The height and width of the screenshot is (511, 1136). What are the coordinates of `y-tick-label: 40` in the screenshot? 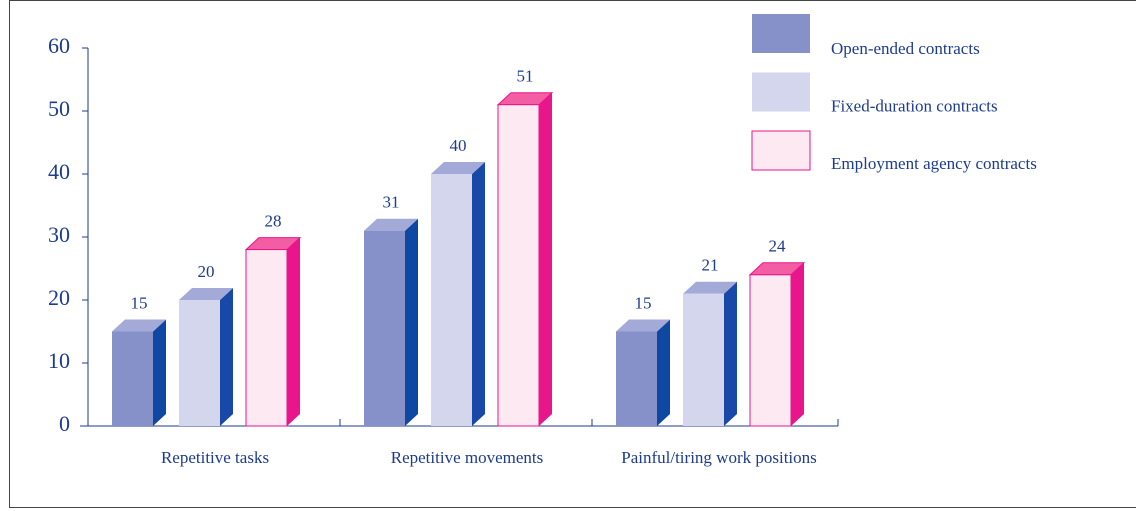 It's located at (59, 171).